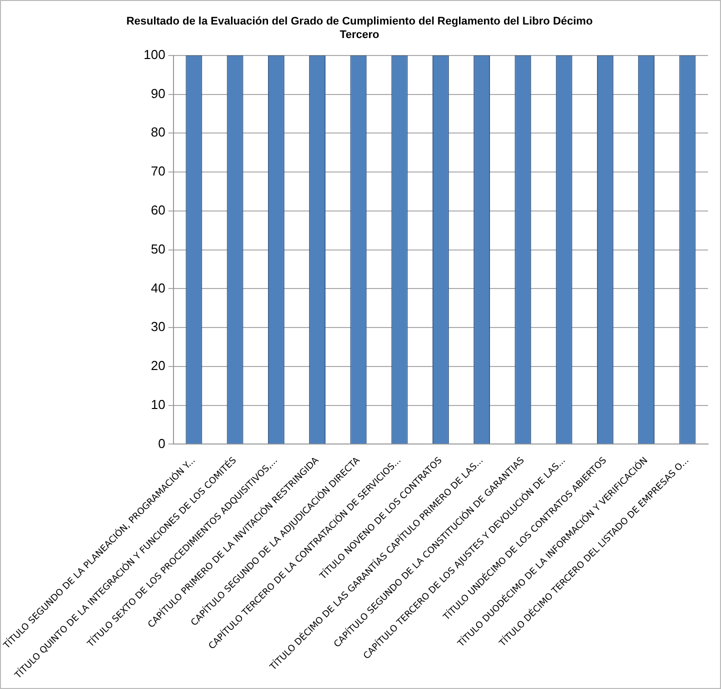  Describe the element at coordinates (155, 54) in the screenshot. I see `y-tick-label: 100` at that location.